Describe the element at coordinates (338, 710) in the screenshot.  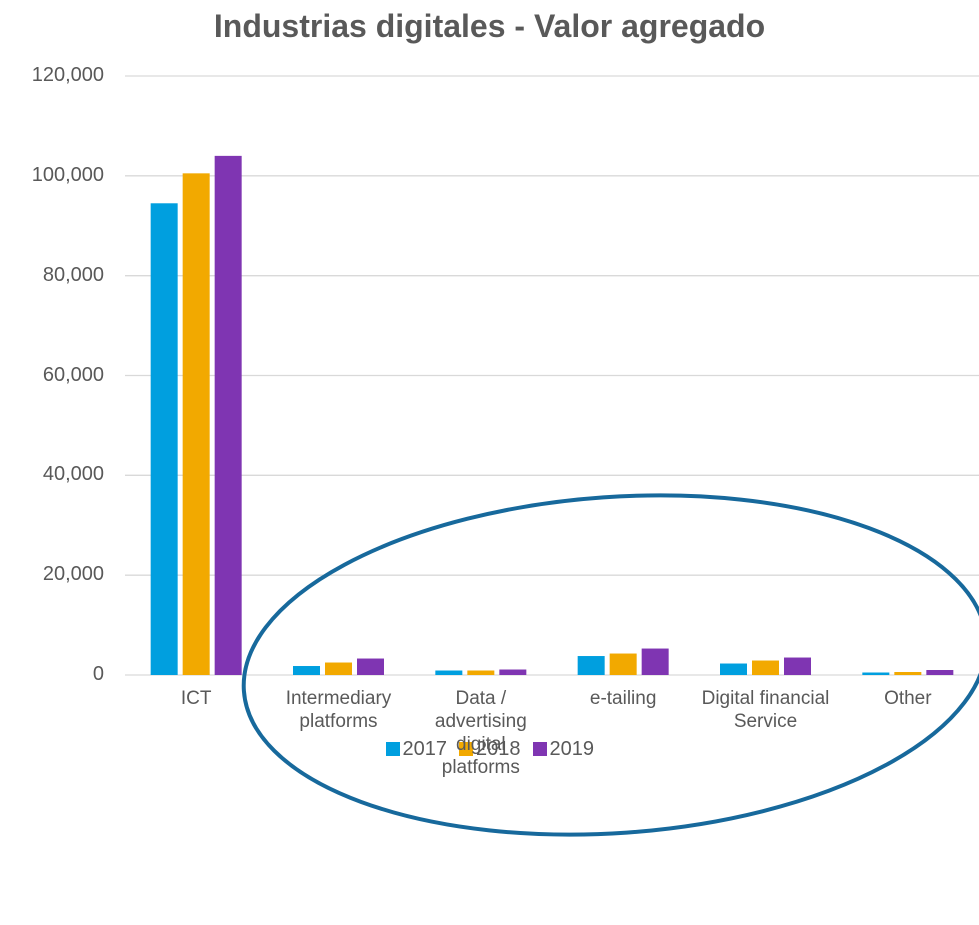
I see `x-tick-label: Intermediary platforms` at that location.